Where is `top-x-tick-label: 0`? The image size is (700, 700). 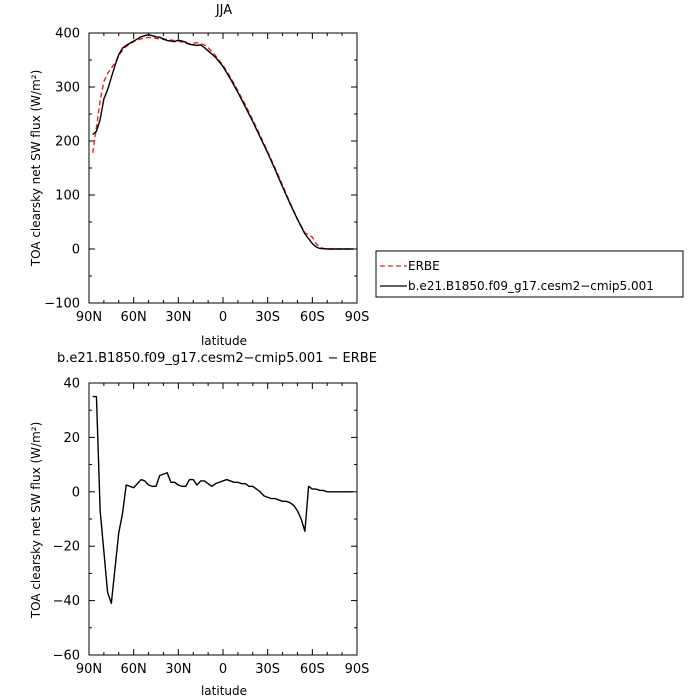
top-x-tick-label: 0 is located at coordinates (223, 317).